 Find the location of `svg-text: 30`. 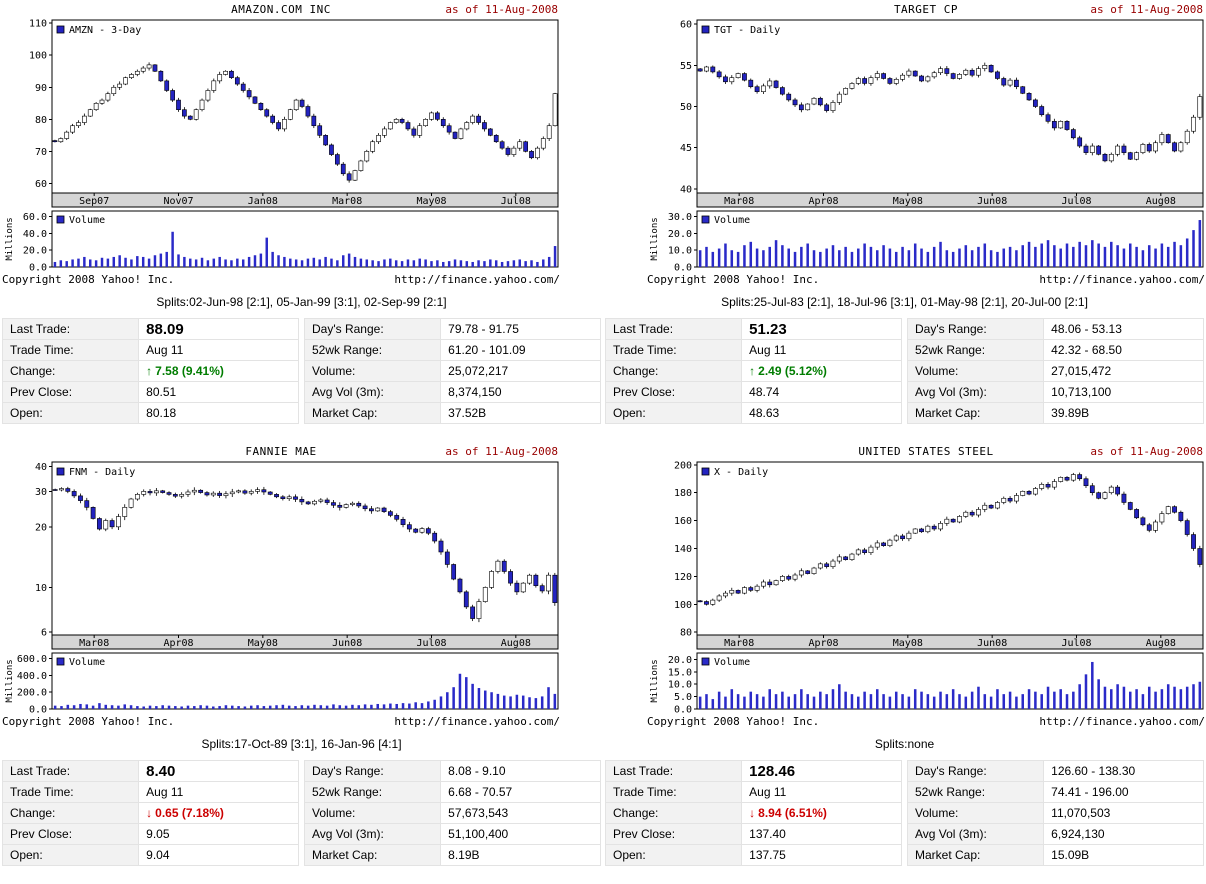

svg-text: 30 is located at coordinates (41, 492).